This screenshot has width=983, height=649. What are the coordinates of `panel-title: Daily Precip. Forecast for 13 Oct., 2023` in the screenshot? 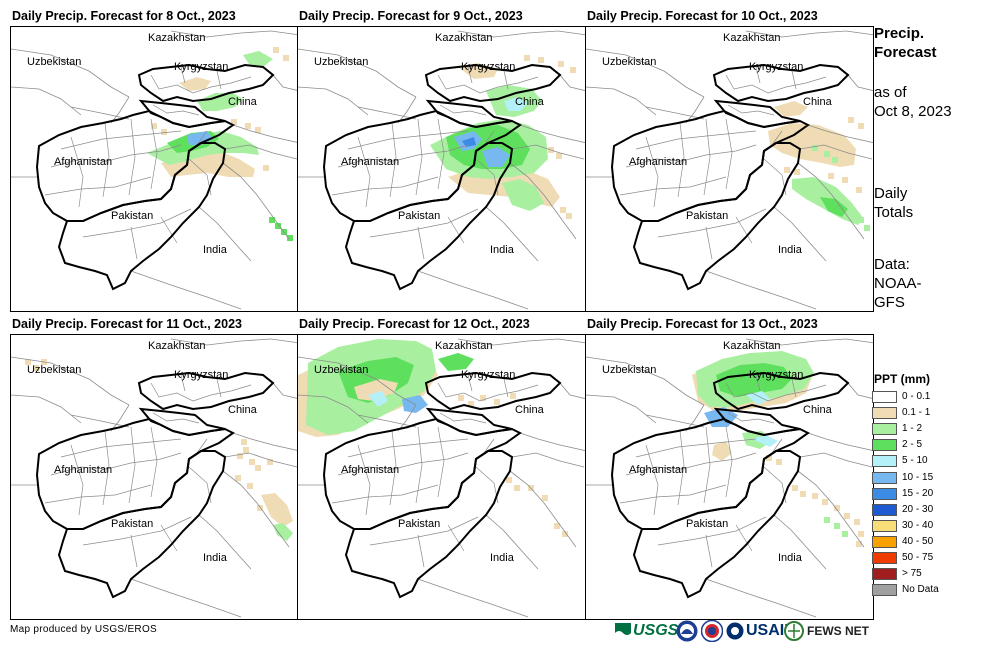 It's located at (702, 324).